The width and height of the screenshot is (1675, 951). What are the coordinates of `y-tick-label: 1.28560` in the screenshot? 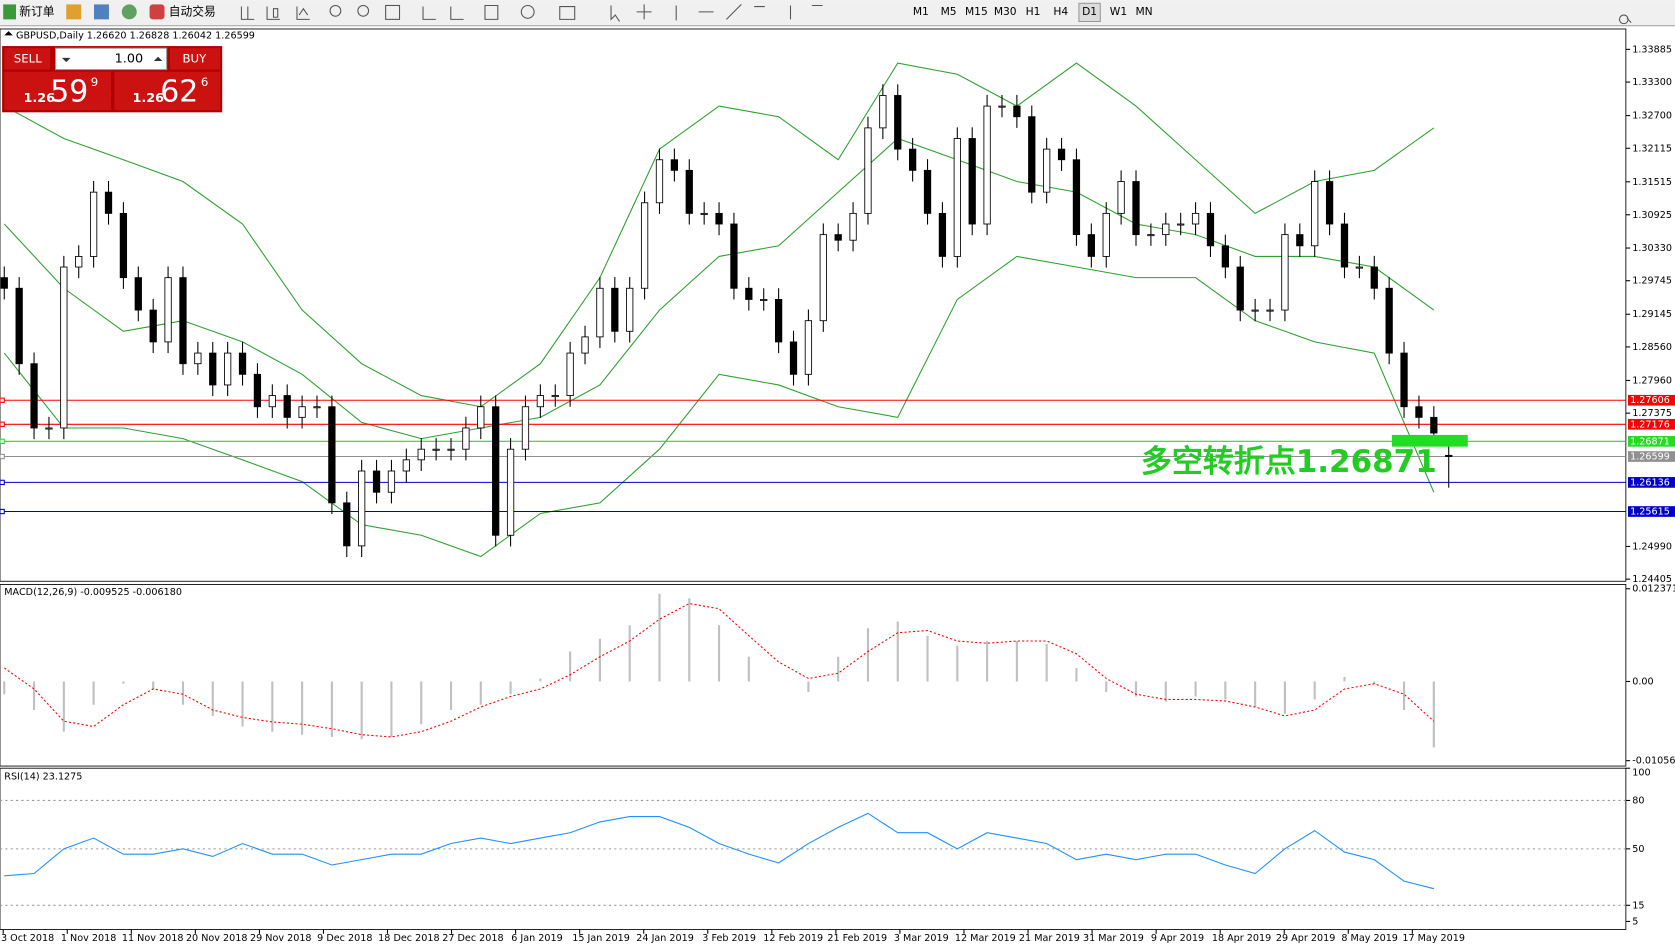 It's located at (1652, 347).